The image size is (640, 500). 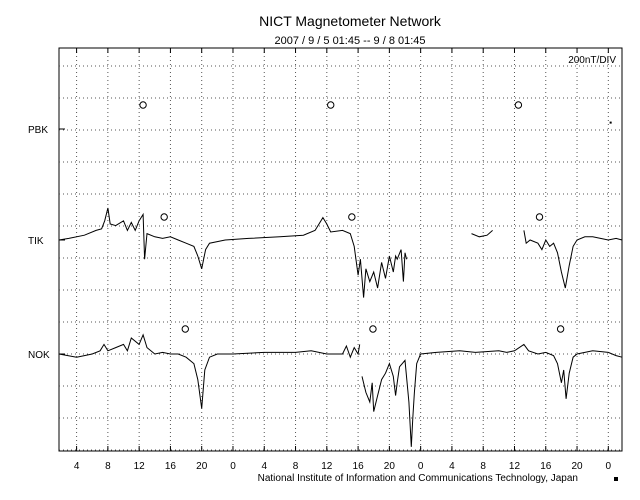 I want to click on footer-logo-mark, so click(x=616, y=479).